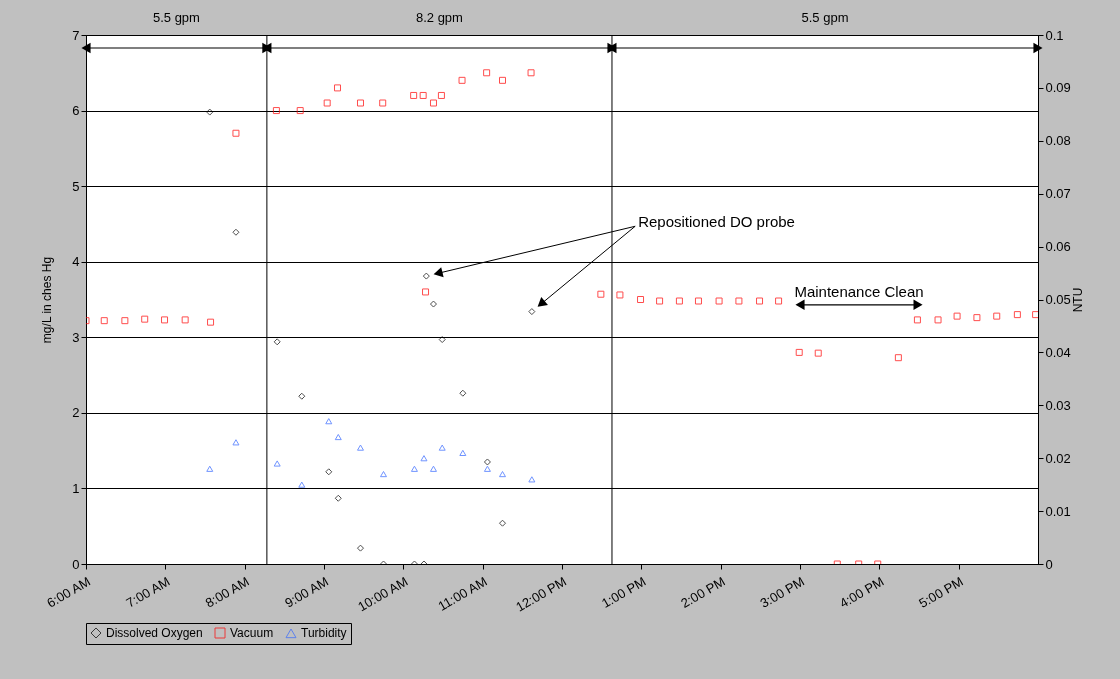 This screenshot has height=679, width=1120. What do you see at coordinates (324, 633) in the screenshot?
I see `legend-label: Turbidity` at bounding box center [324, 633].